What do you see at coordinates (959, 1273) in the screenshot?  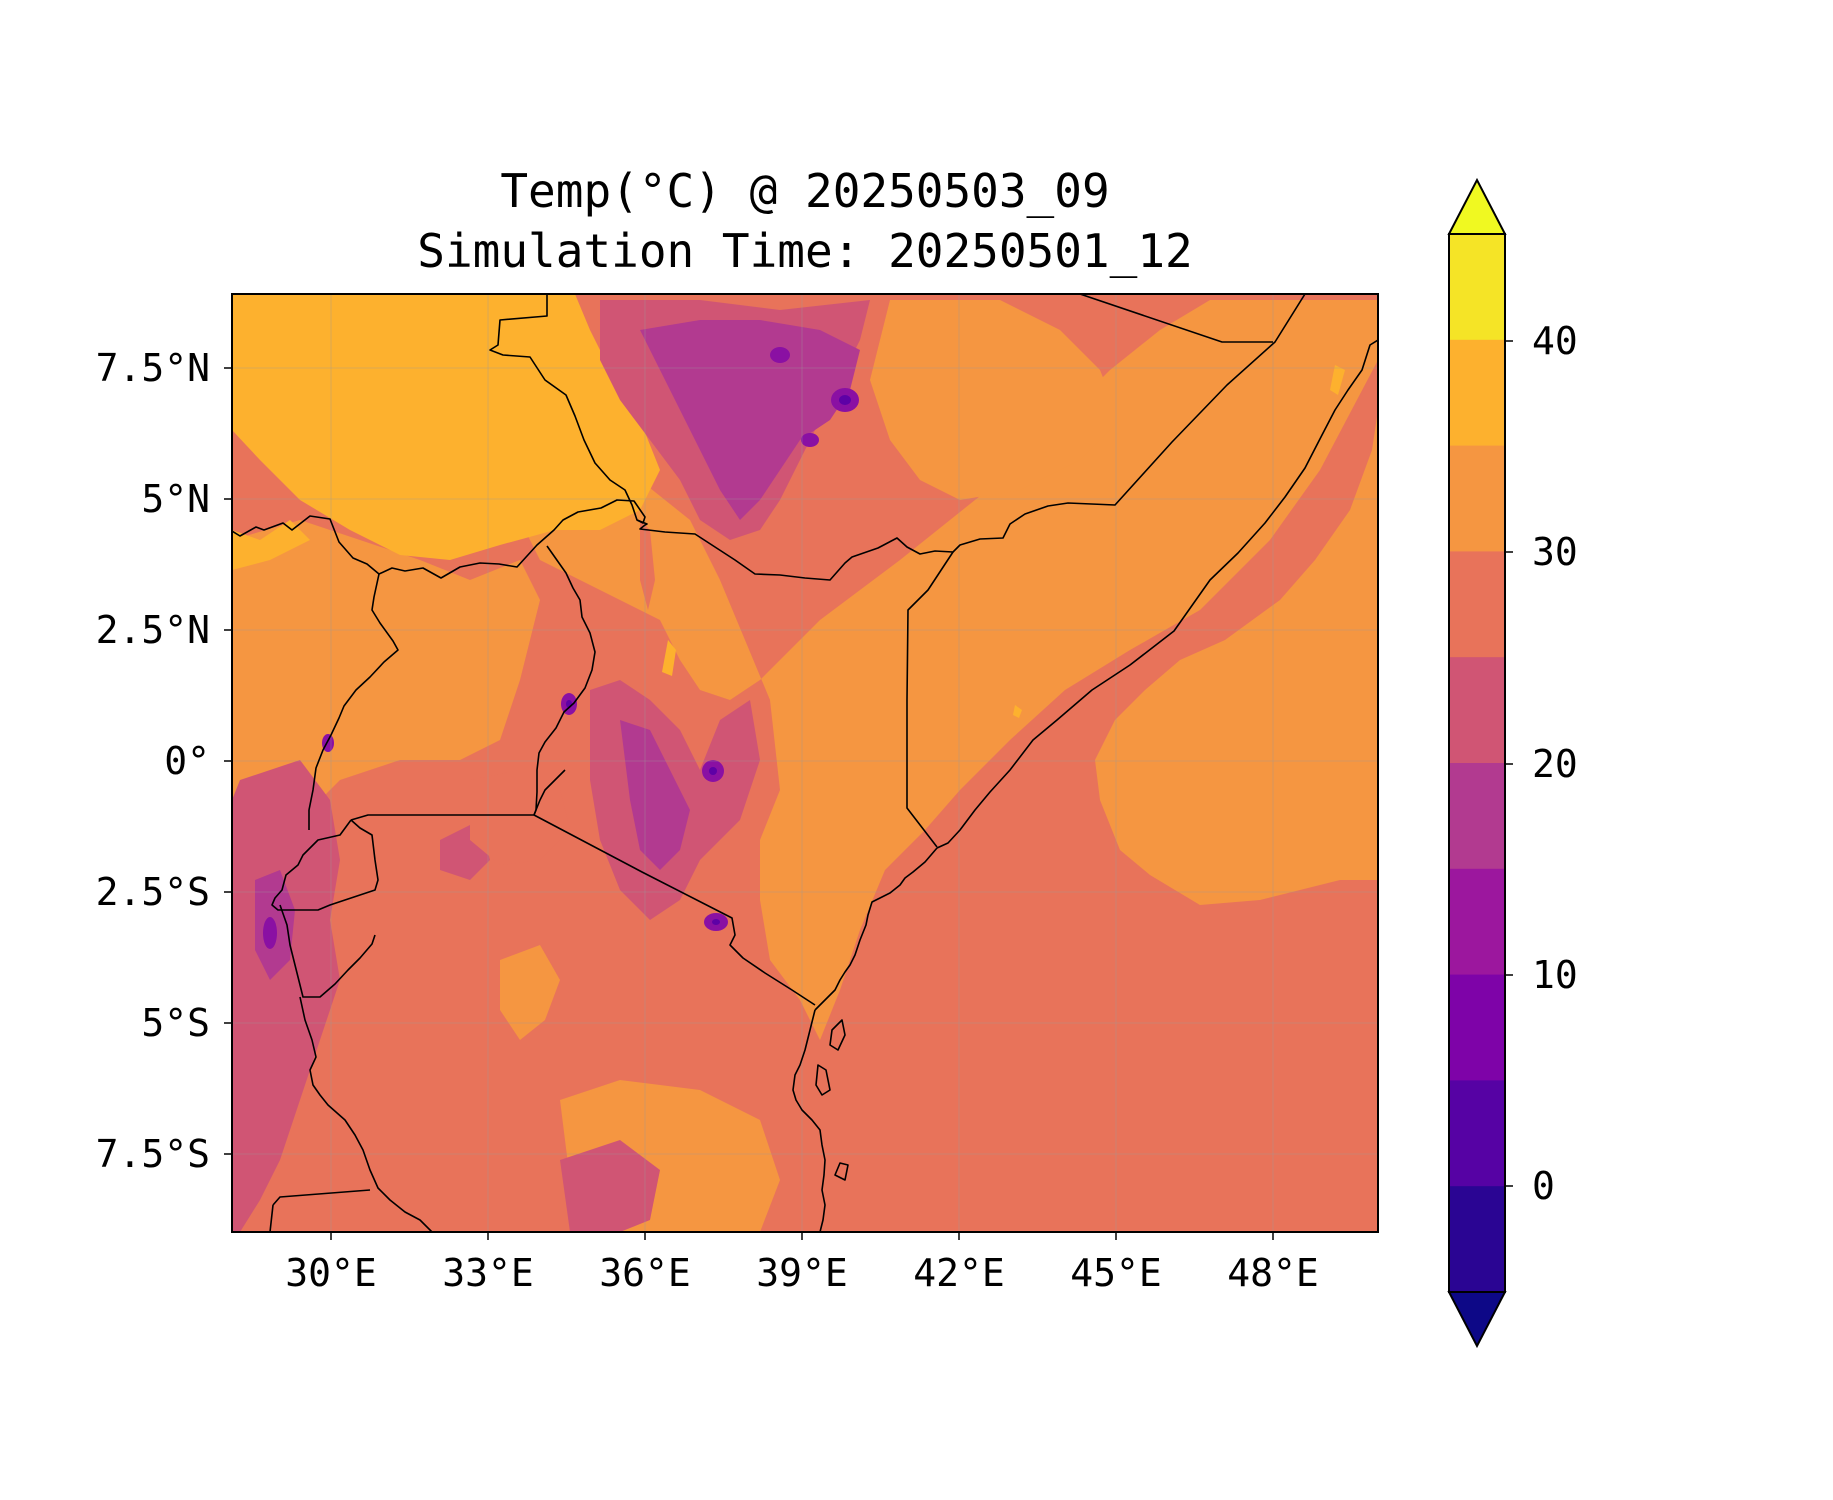 I see `x-tick-label: 42°E` at bounding box center [959, 1273].